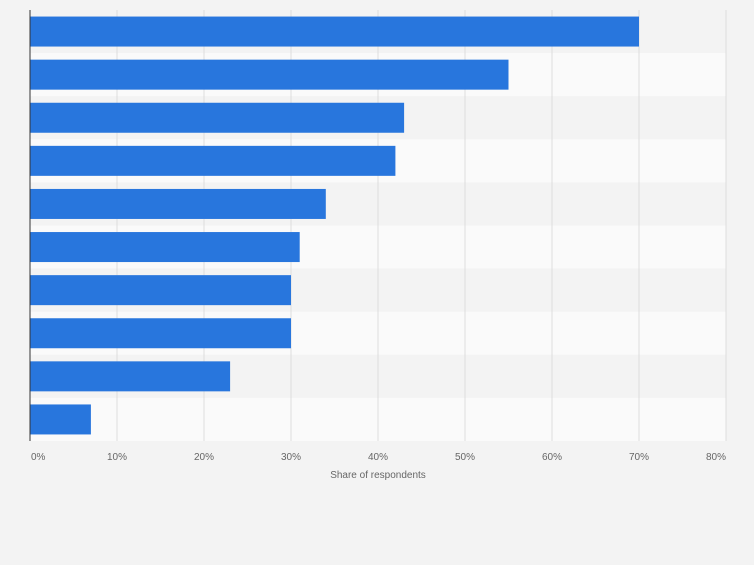 The height and width of the screenshot is (565, 754). What do you see at coordinates (716, 457) in the screenshot?
I see `x-tick-label: 80%` at bounding box center [716, 457].